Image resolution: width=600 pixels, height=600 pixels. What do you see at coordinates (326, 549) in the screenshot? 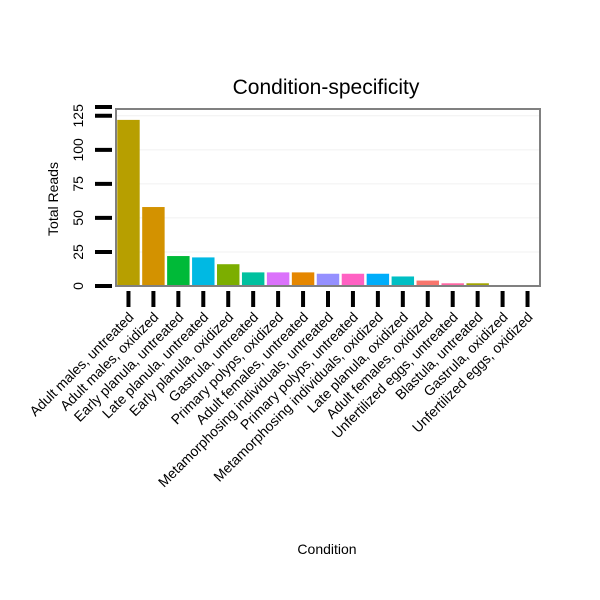
I see `x-axis-label: Condition` at bounding box center [326, 549].